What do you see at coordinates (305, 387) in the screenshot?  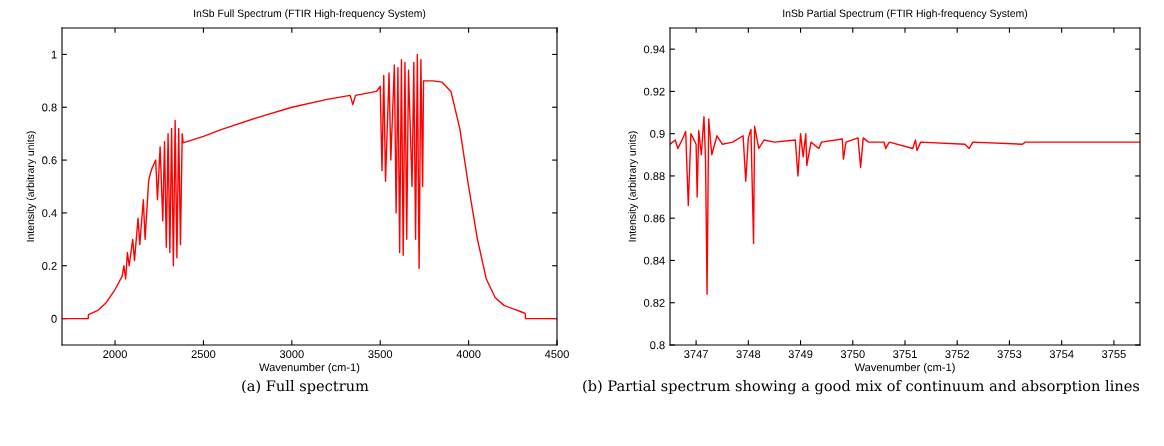 I see `text: (a) Full spectrum` at bounding box center [305, 387].